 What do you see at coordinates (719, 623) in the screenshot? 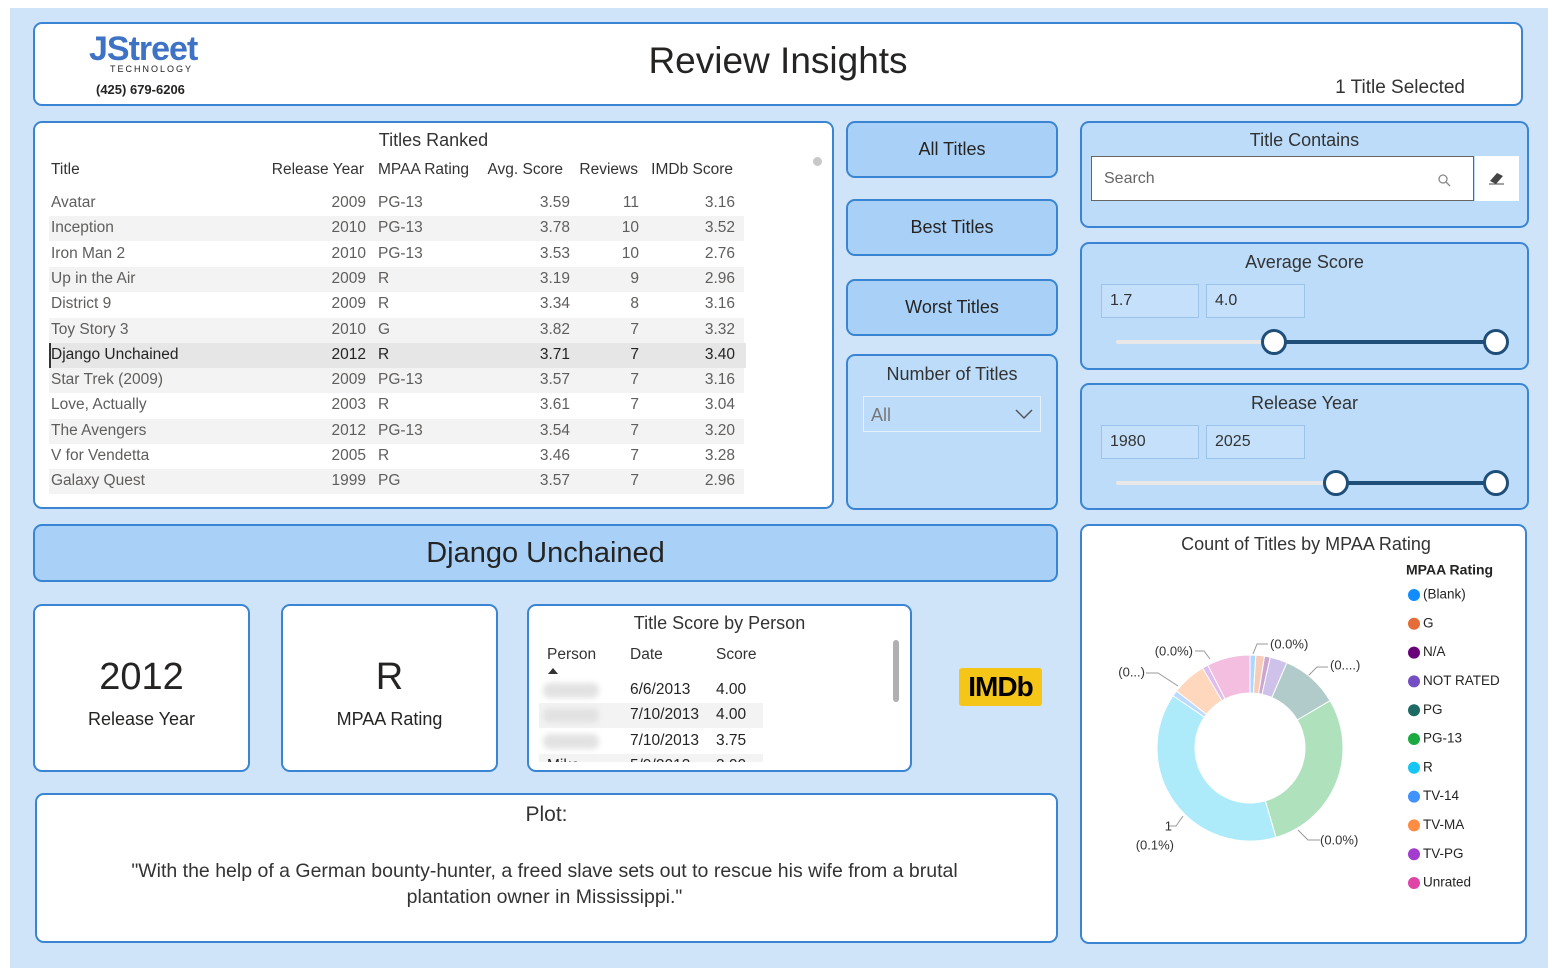
I see `table-title: Title Score by Person` at bounding box center [719, 623].